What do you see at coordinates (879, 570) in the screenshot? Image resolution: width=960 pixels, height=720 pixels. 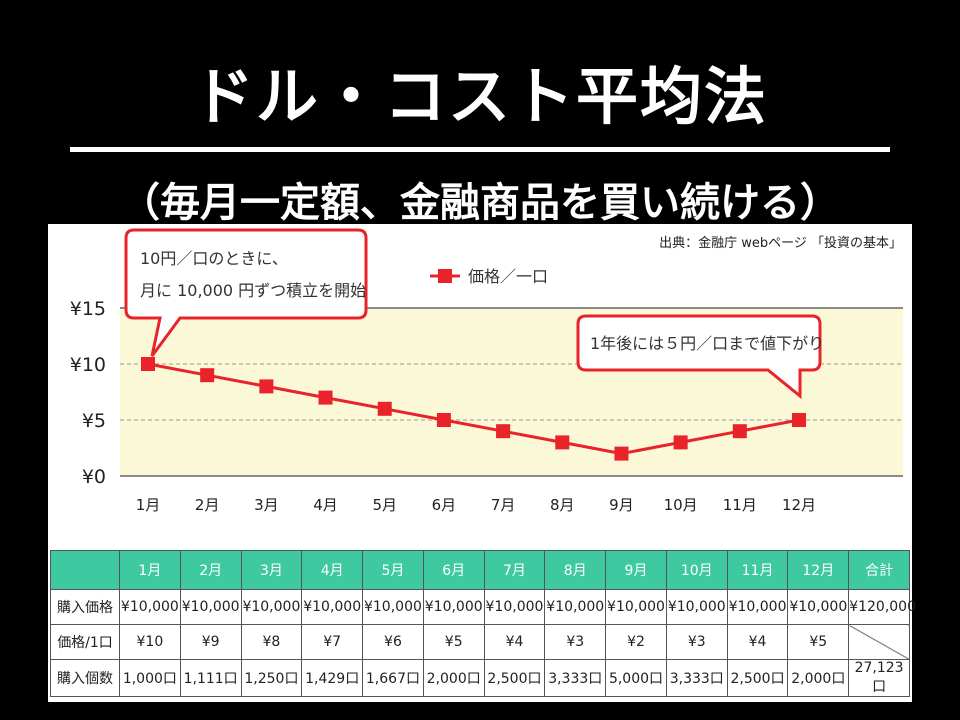 I see `table-header-cell: 合計` at bounding box center [879, 570].